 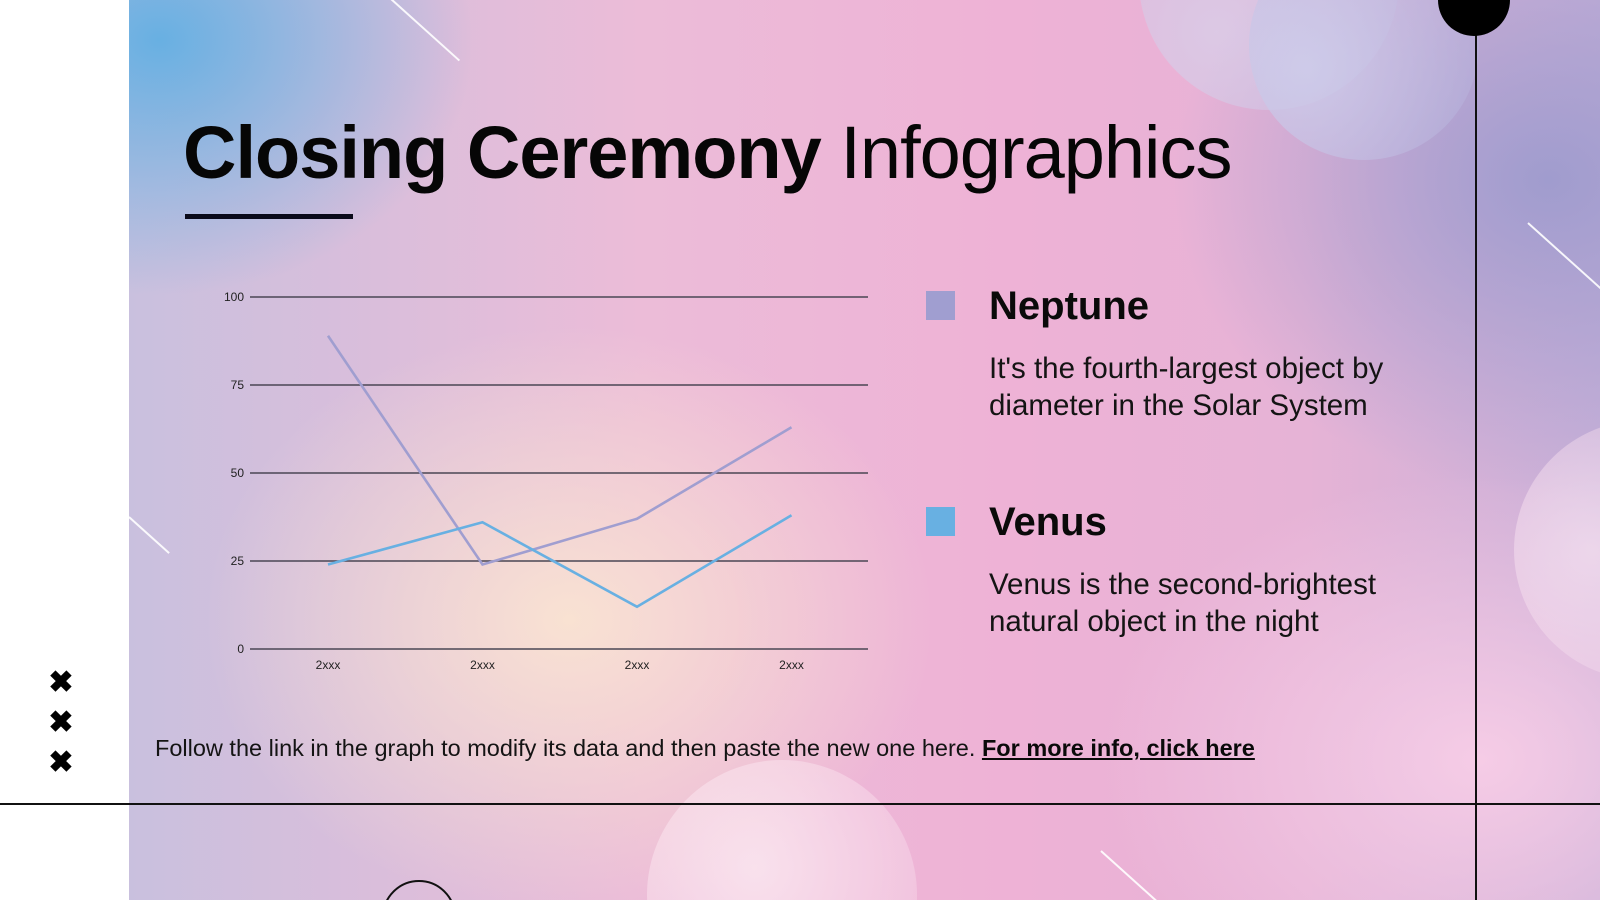 I want to click on vertical-rule, so click(x=1476, y=450).